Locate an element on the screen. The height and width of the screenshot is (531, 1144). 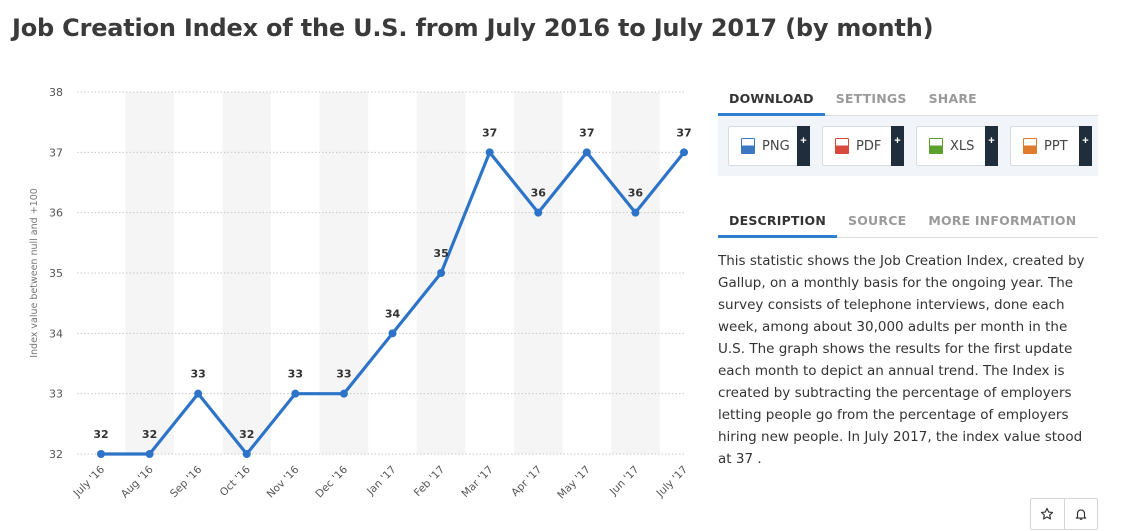
x-tick-label: May '17 is located at coordinates (574, 483).